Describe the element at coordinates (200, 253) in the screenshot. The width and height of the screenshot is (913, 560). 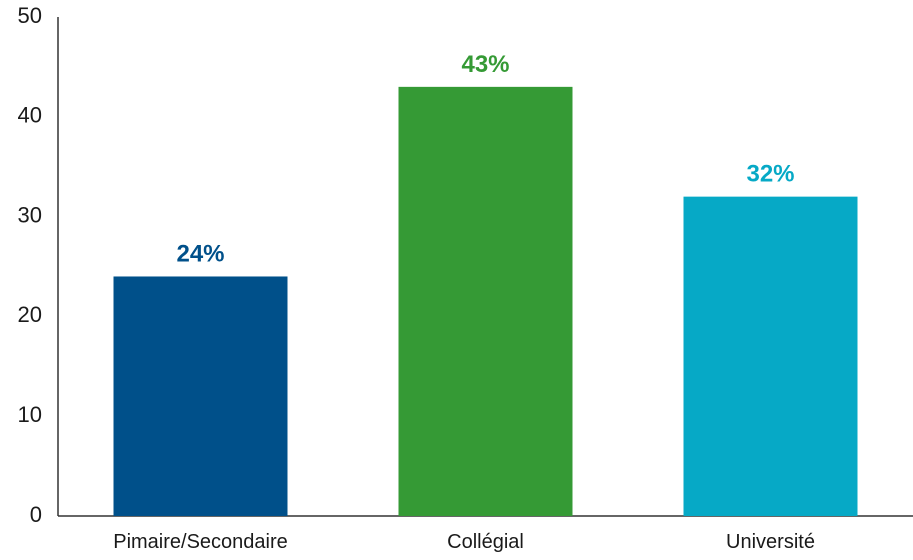
I see `data-label: 24%` at that location.